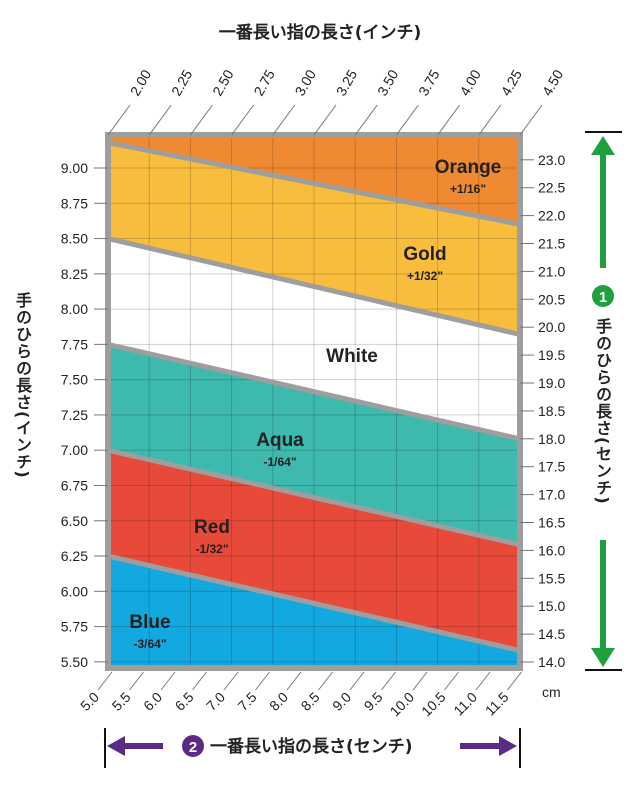 The width and height of the screenshot is (640, 787). What do you see at coordinates (211, 549) in the screenshot?
I see `band-adjust-red: -1/32"` at bounding box center [211, 549].